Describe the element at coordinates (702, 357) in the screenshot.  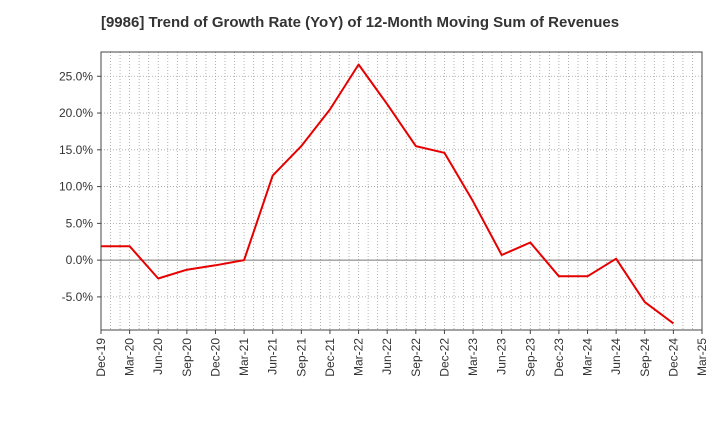
I see `x-tick-label: Mar-25` at that location.